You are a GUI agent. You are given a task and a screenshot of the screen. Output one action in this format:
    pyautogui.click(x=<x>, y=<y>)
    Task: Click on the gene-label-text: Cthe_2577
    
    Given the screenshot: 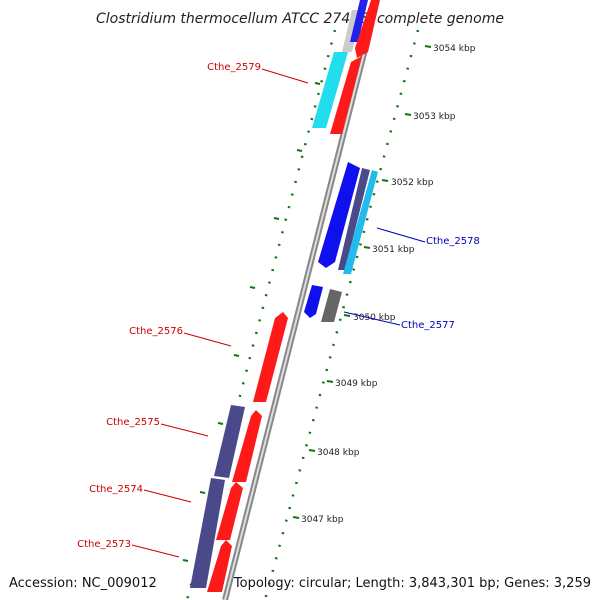 What is the action you would take?
    pyautogui.click(x=428, y=325)
    